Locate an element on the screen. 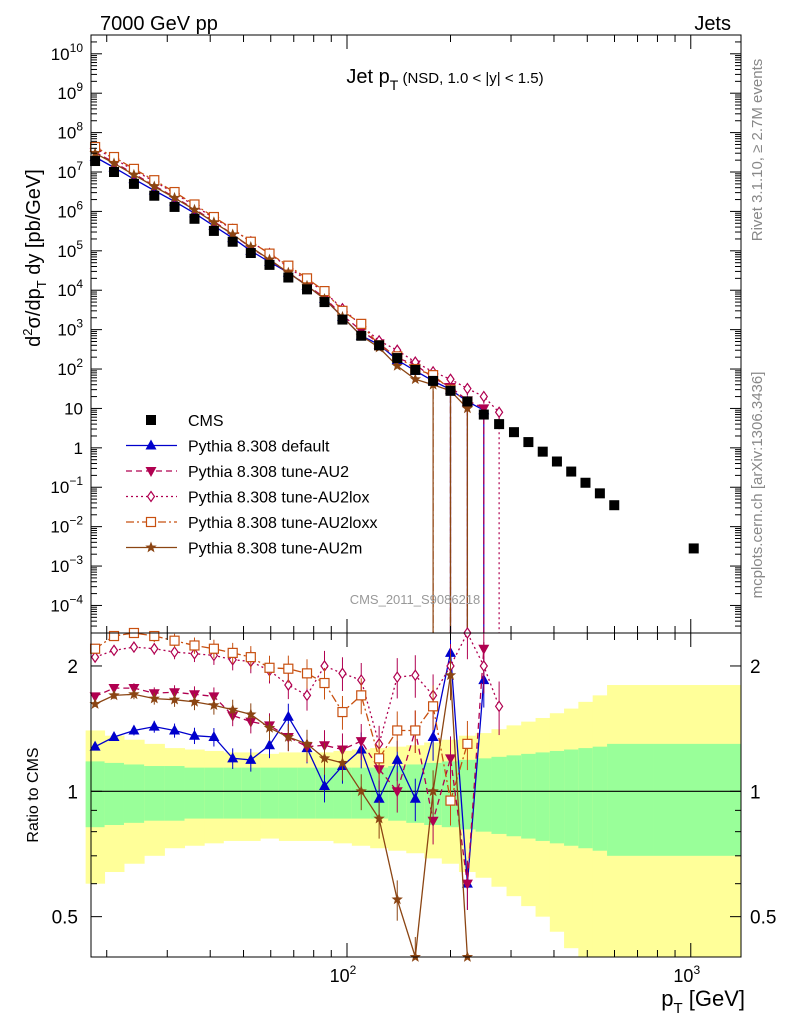 The height and width of the screenshot is (1024, 786). side-label-mcplots: mcplots.cern.ch [arXiv:1306.3436] is located at coordinates (757, 485).